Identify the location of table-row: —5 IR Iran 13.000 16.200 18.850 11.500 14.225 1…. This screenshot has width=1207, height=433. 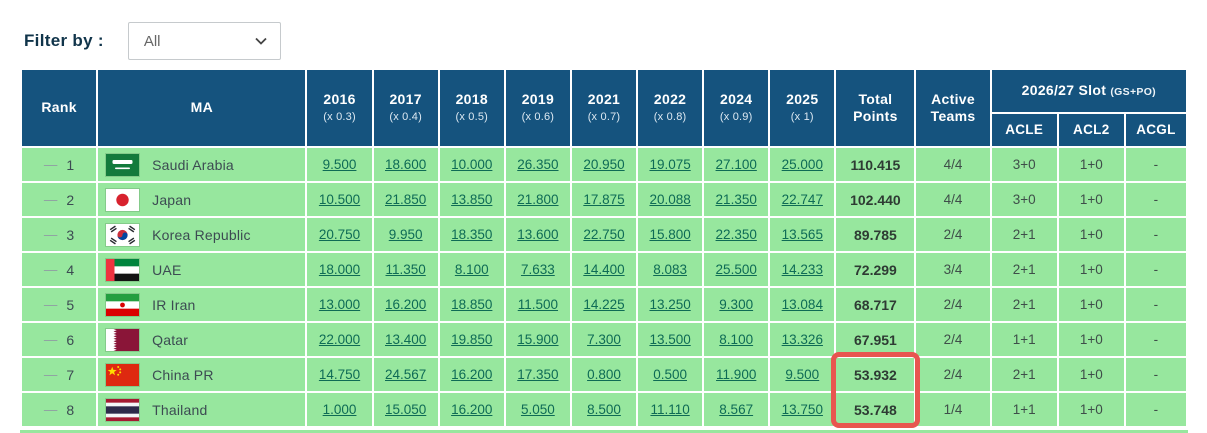
(604, 304).